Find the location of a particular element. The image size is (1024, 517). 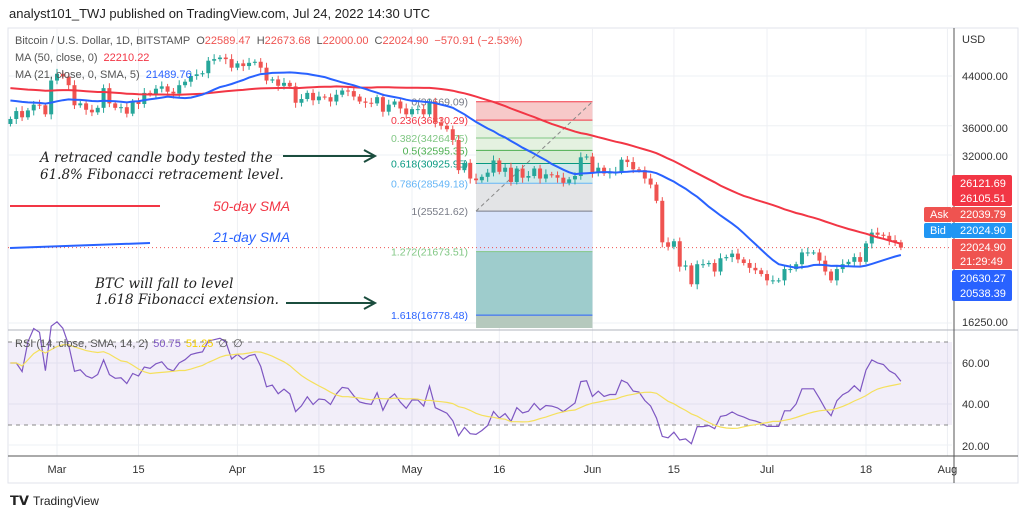

tradingview-logo: 𝗧𝗩 TradingView is located at coordinates (54, 501).